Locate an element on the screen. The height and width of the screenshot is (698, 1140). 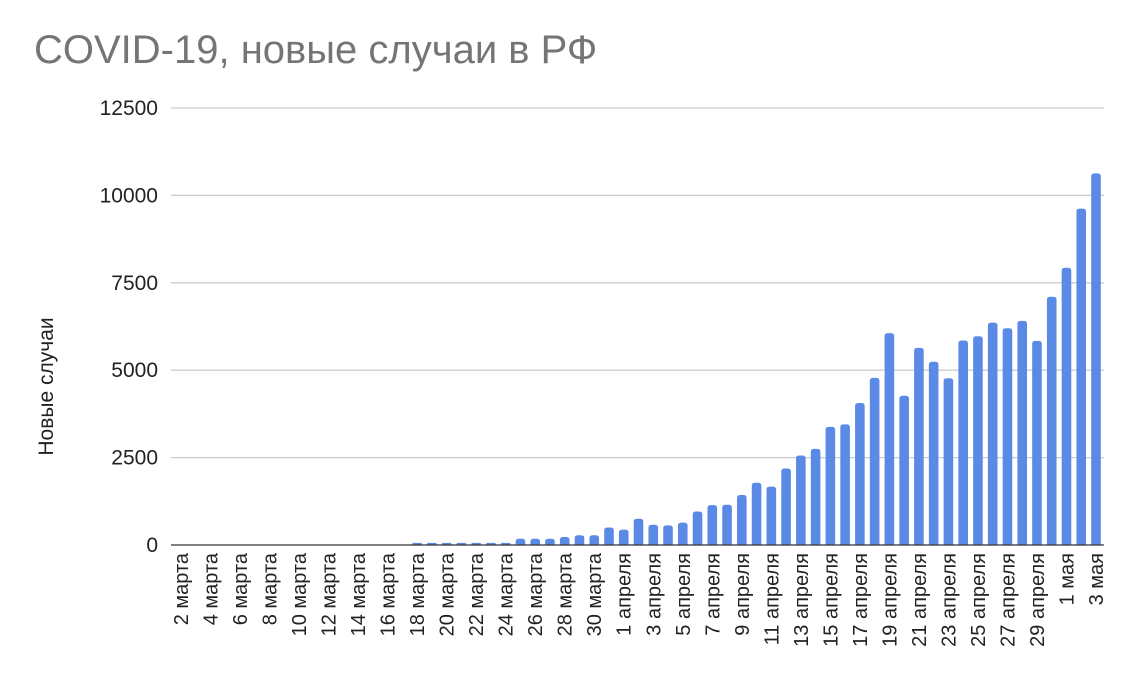
x-tick-label: 20 марта is located at coordinates (448, 594).